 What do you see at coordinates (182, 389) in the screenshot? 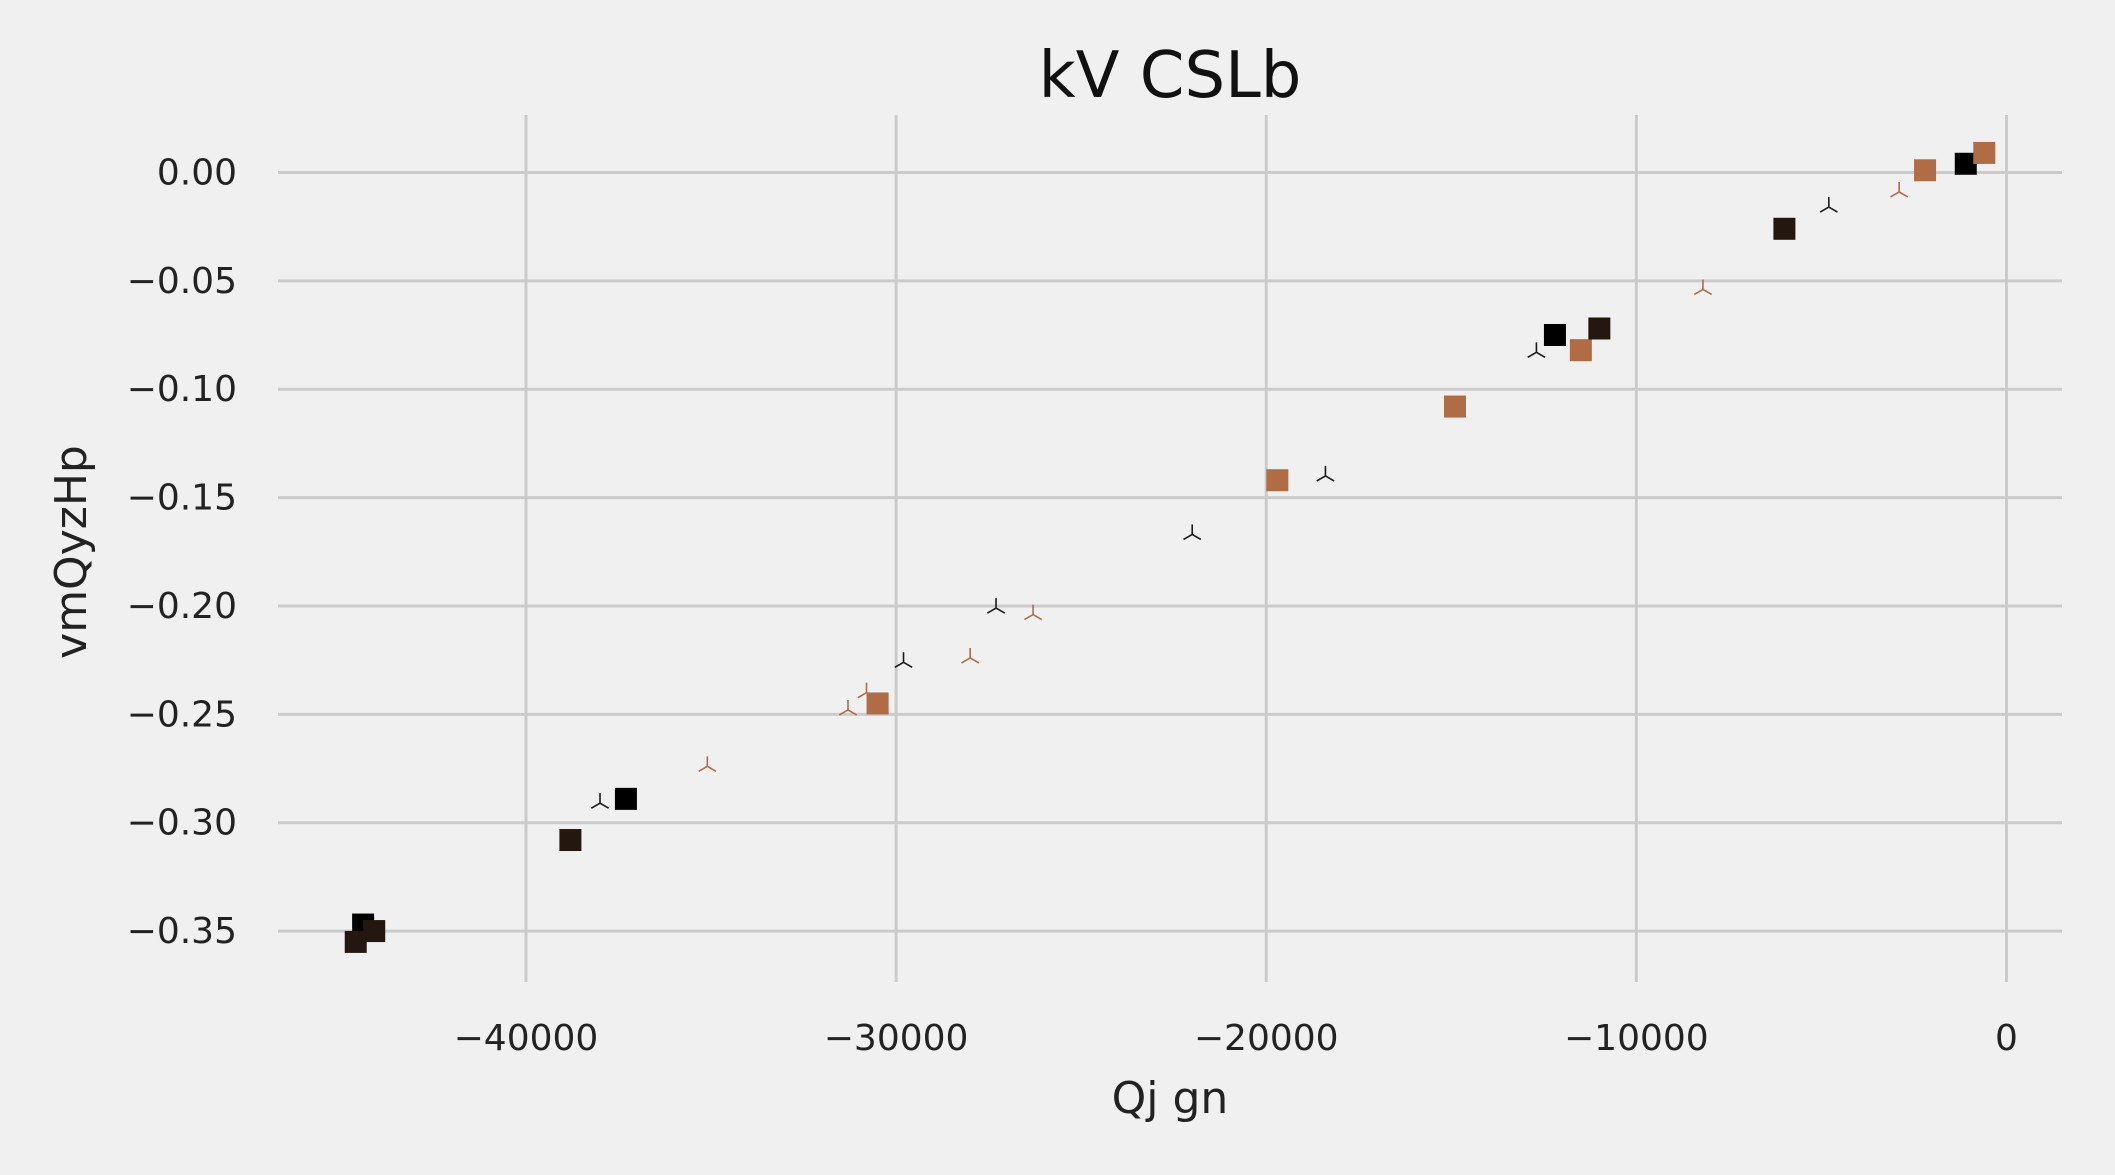
I see `y-tick-label: −0.10` at bounding box center [182, 389].